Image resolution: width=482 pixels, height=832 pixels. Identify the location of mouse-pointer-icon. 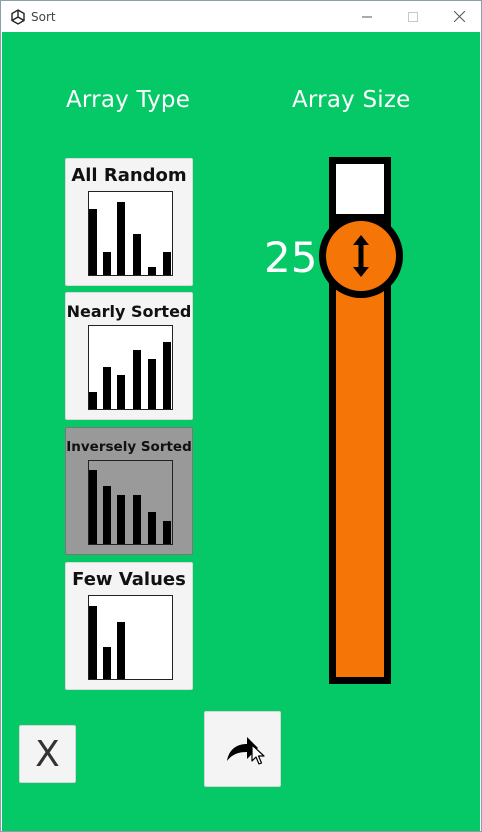
(258, 754).